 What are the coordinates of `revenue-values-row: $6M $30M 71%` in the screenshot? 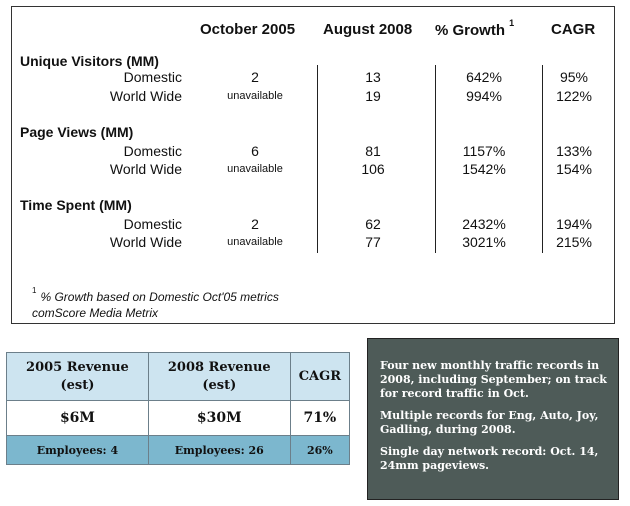 It's located at (178, 418).